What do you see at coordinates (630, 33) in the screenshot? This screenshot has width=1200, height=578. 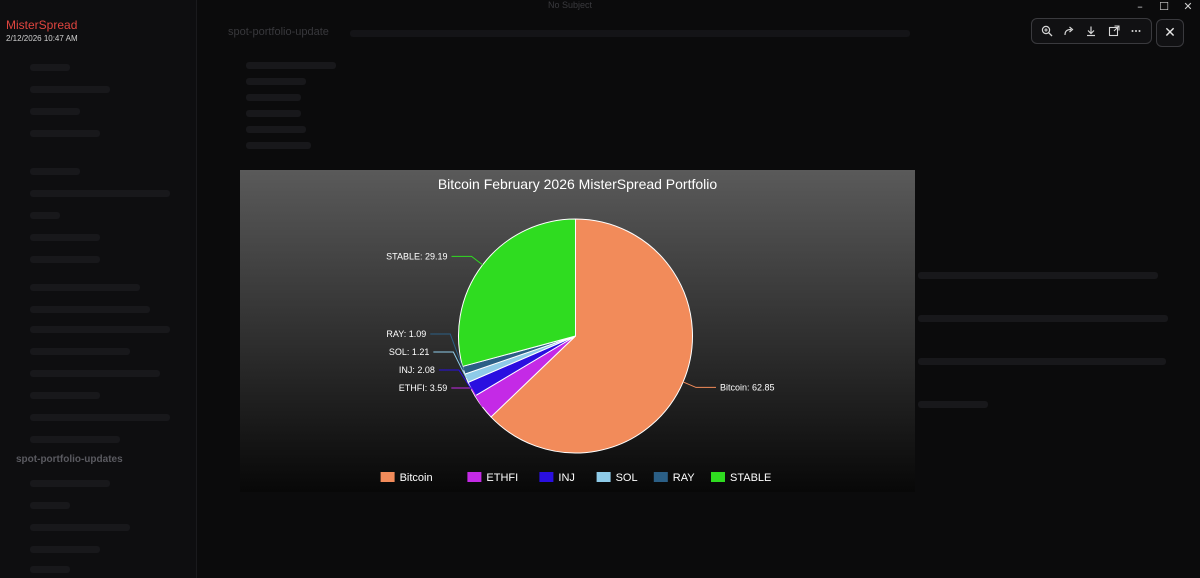 I see `header-placeholder` at bounding box center [630, 33].